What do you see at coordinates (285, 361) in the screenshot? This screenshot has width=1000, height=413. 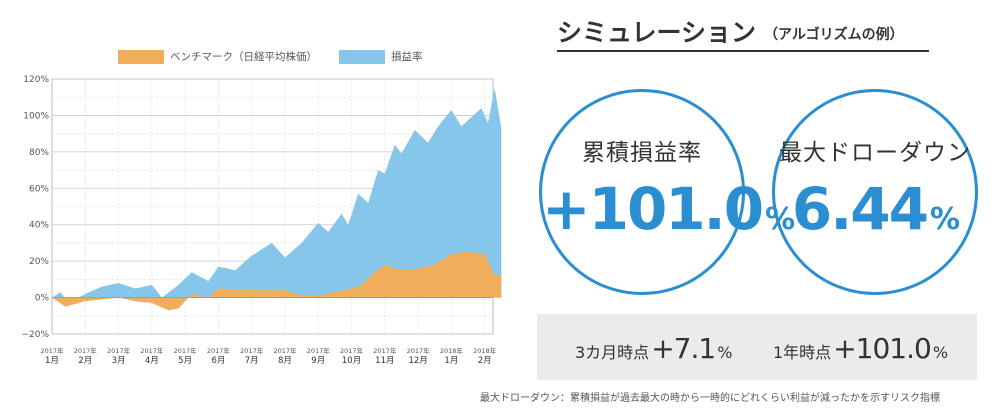 I see `x-tick-month: 8月` at bounding box center [285, 361].